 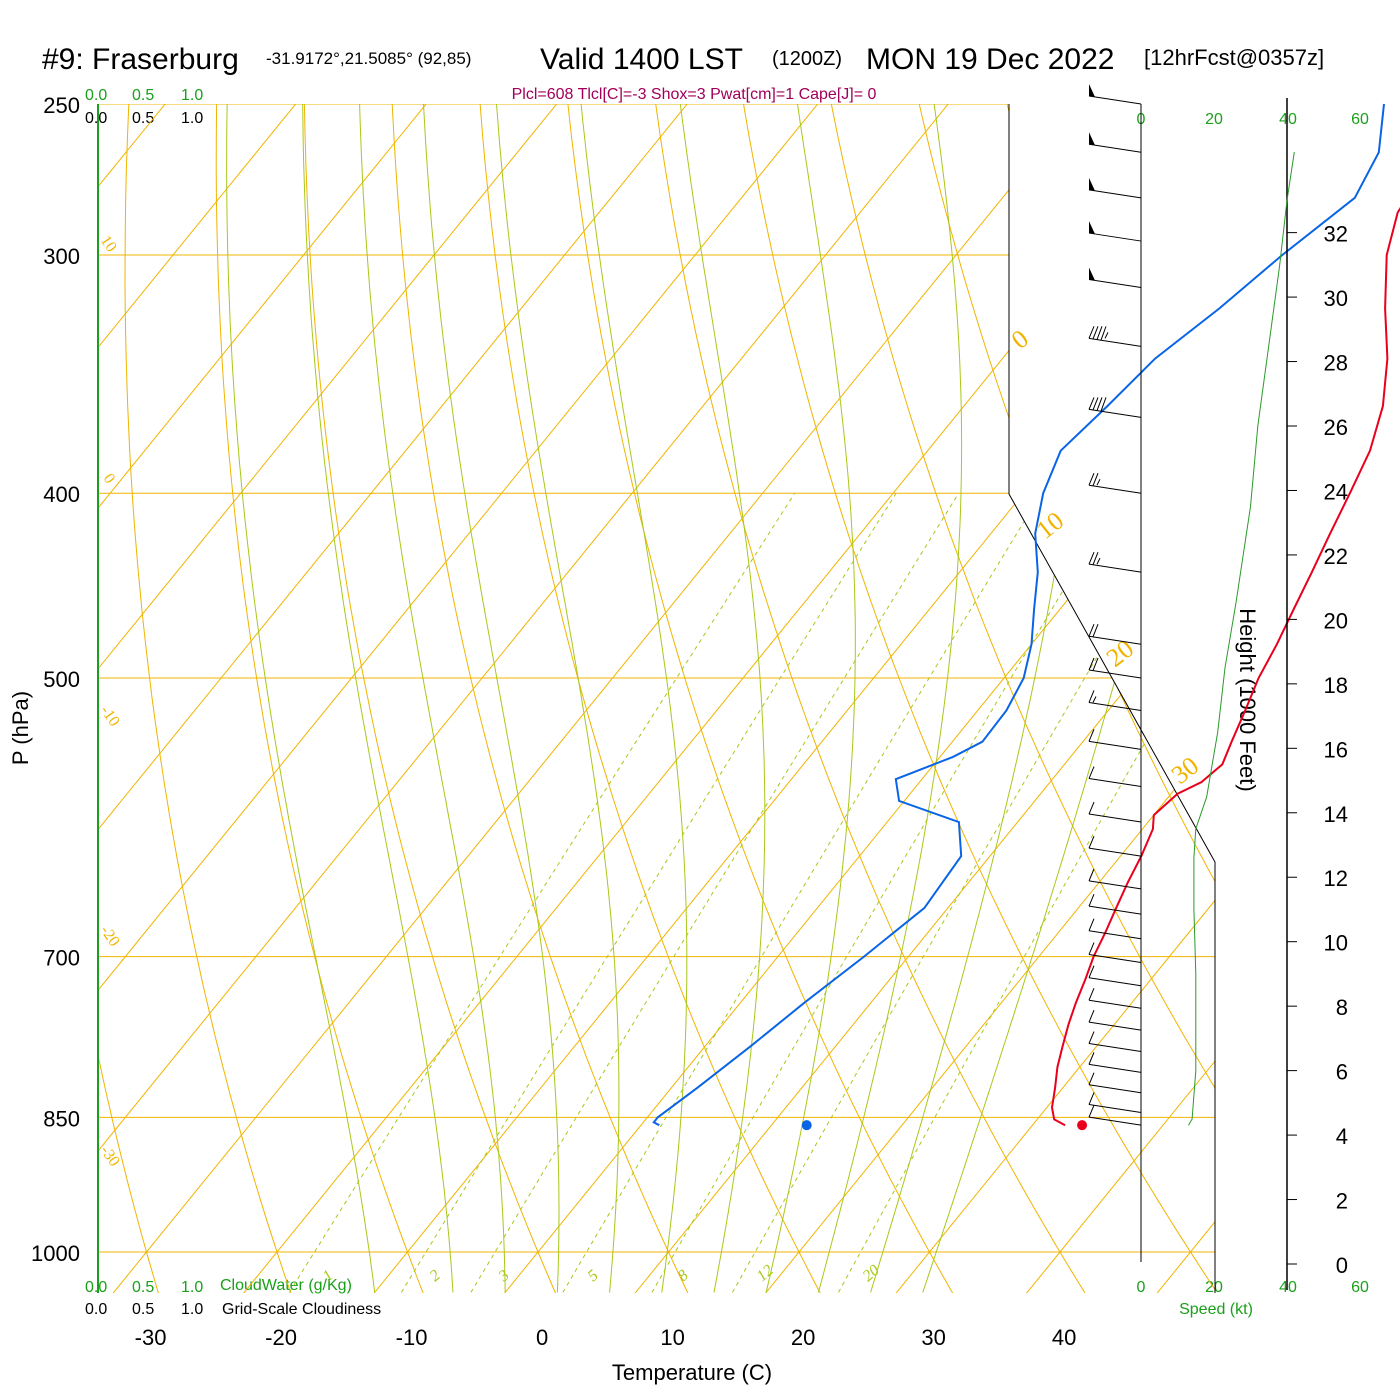 I want to click on mixing-ratio-label-20: 20, so click(x=871, y=1273).